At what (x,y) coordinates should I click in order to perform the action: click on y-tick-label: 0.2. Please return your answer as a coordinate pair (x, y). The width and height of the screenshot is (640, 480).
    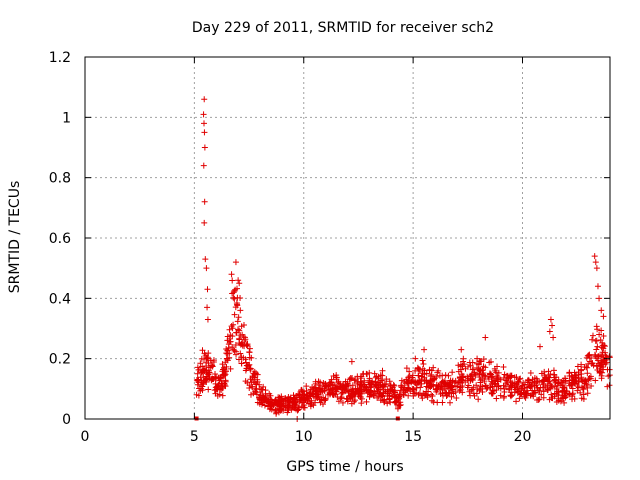
    Looking at the image, I should click on (60, 360).